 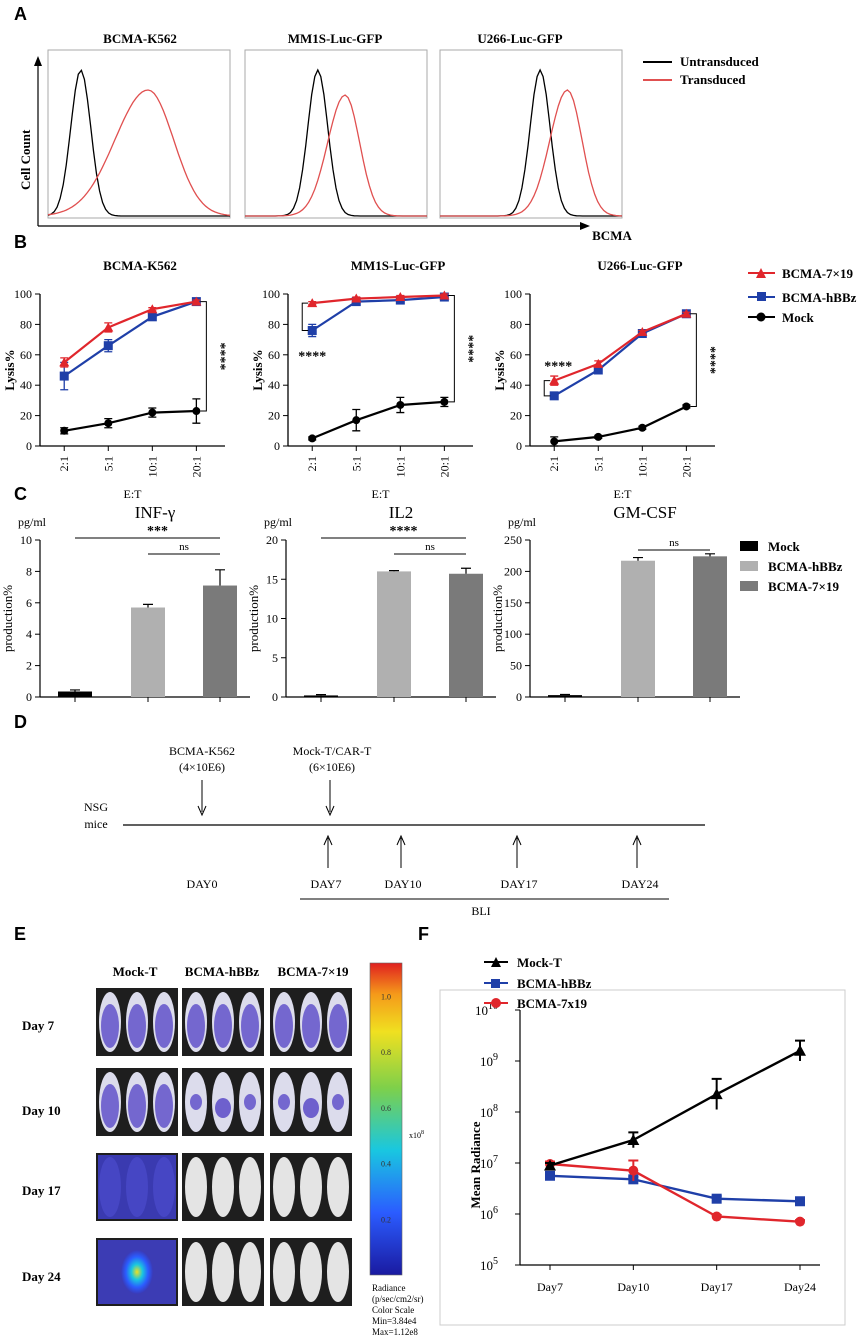 What do you see at coordinates (41, 1110) in the screenshot?
I see `imaging-row-day10: Day 10` at bounding box center [41, 1110].